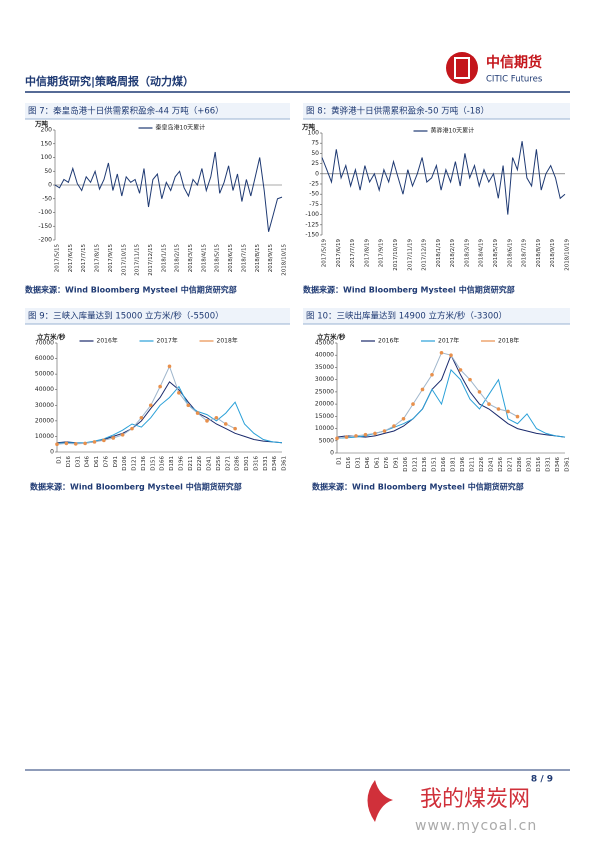  Describe the element at coordinates (568, 464) in the screenshot. I see `x-tick-label: D361` at that location.